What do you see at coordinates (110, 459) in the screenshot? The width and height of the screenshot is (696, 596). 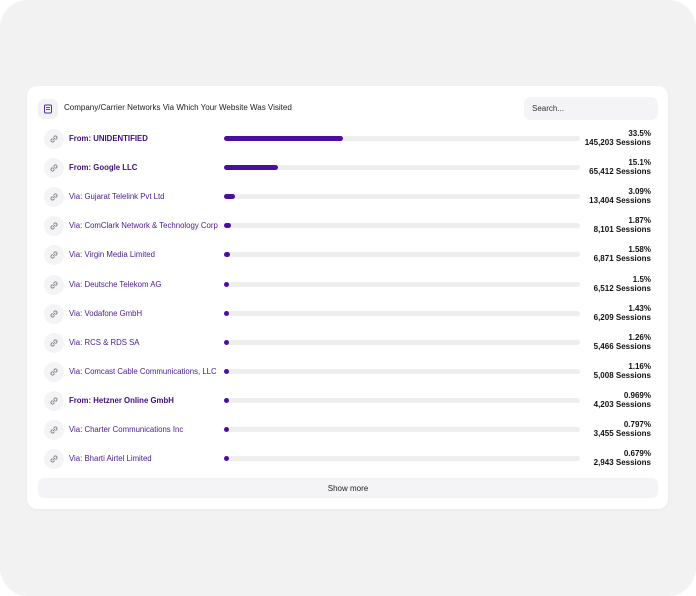 I see `network-link: Via: Bharti Airtel Limited` at bounding box center [110, 459].